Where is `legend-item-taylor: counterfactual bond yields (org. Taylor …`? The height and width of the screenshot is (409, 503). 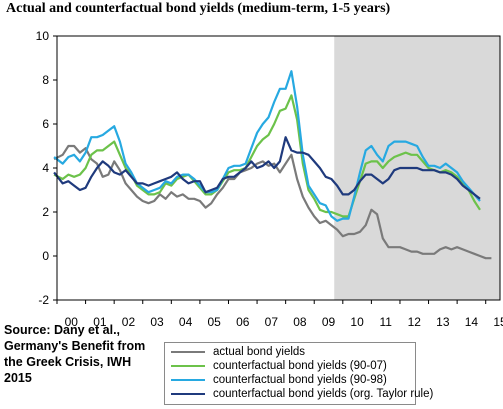
legend-item-taylor: counterfactual bond yields (org. Taylor … is located at coordinates (302, 394).